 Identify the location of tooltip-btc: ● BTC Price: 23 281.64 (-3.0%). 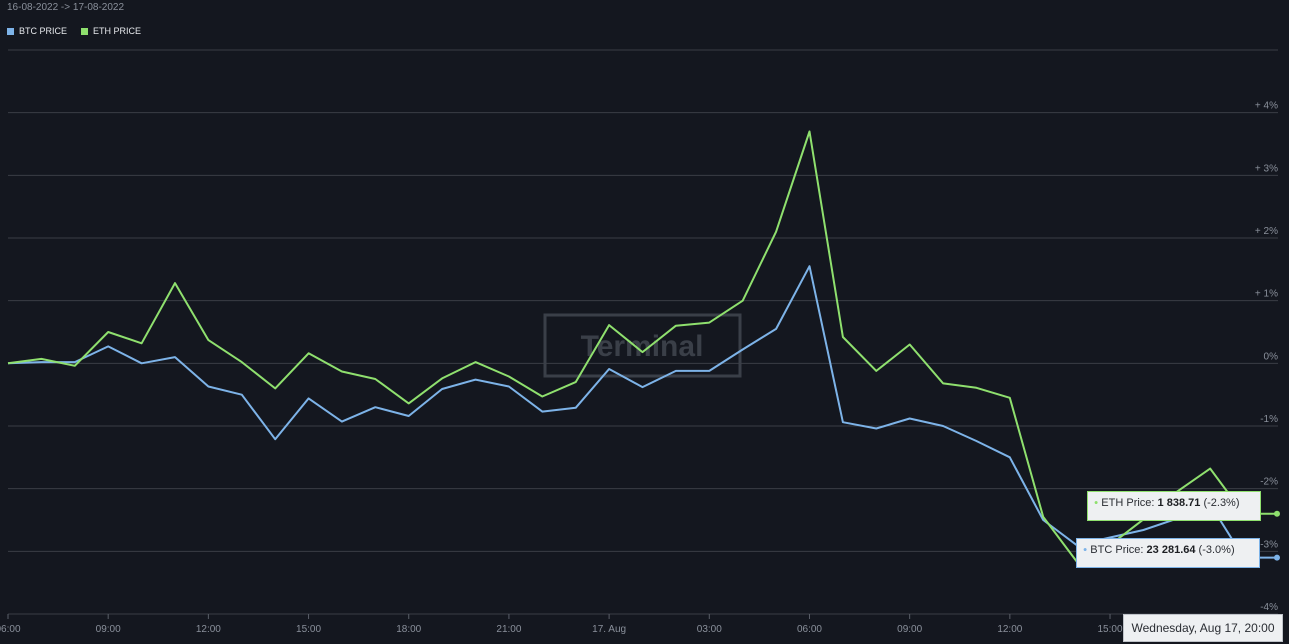
(1168, 553).